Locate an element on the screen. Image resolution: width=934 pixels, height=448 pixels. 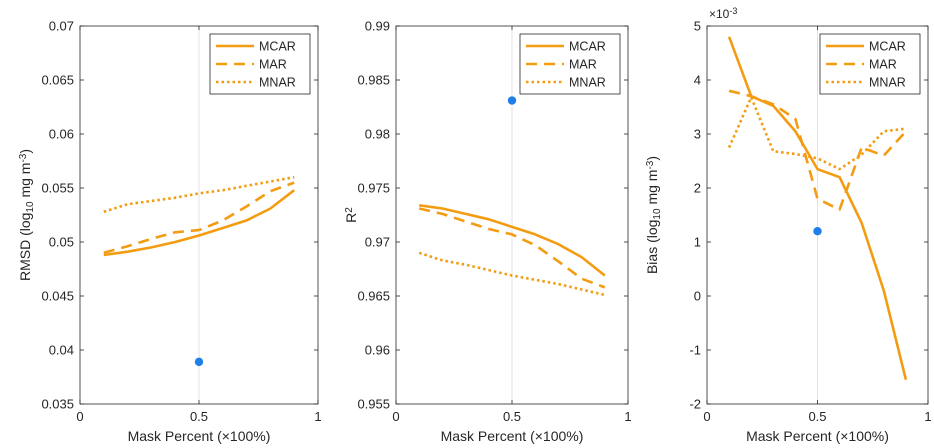
y-tick-label: 1 is located at coordinates (697, 242).